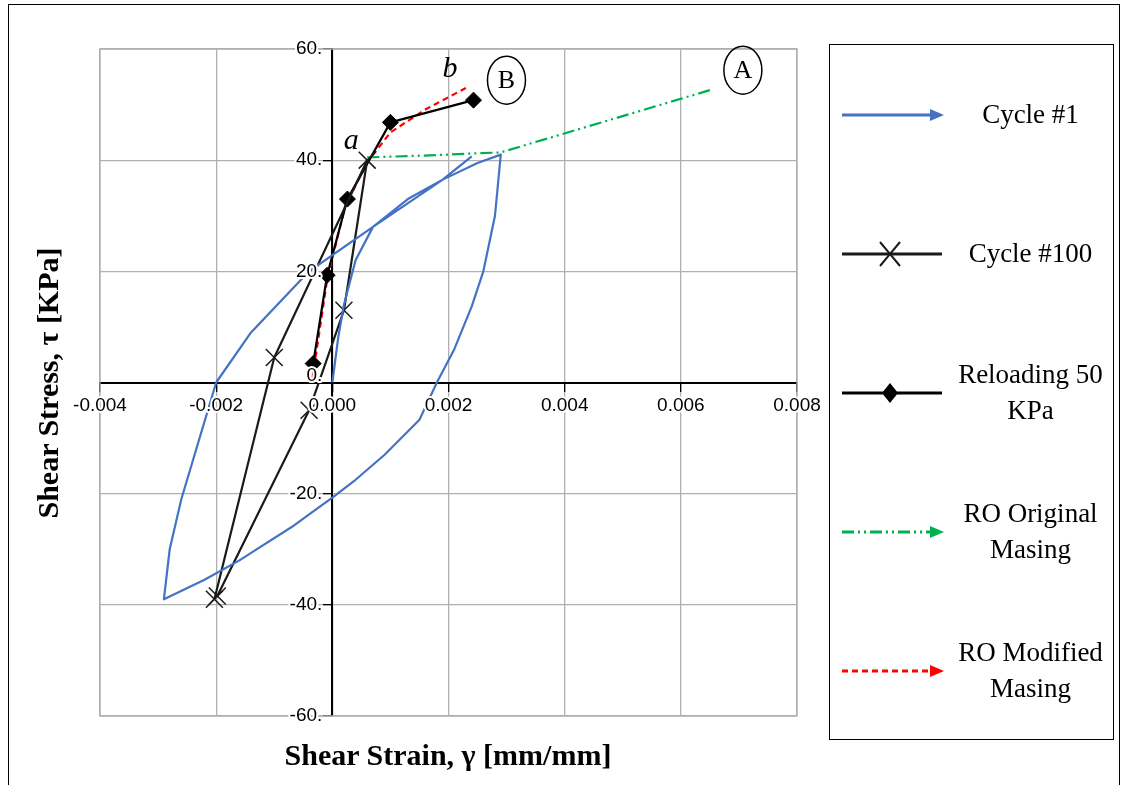 This screenshot has width=1125, height=785. What do you see at coordinates (1030, 253) in the screenshot?
I see `legend-label: Cycle #100` at bounding box center [1030, 253].